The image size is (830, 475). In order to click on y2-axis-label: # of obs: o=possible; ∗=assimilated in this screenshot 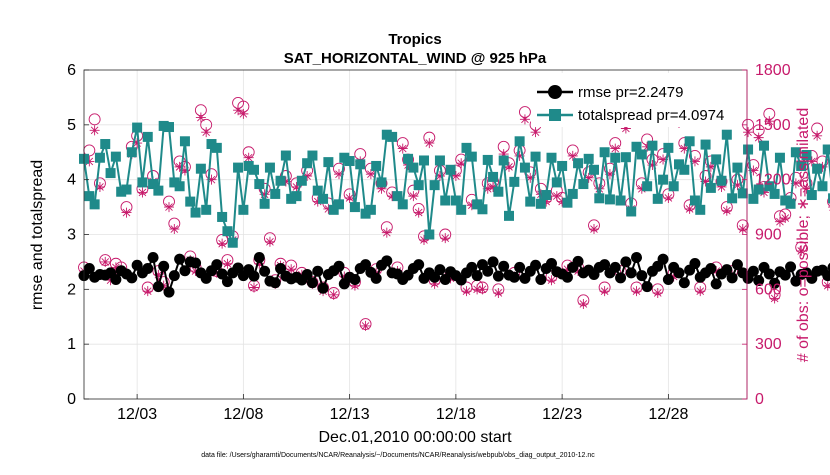, I will do `click(803, 235)`.